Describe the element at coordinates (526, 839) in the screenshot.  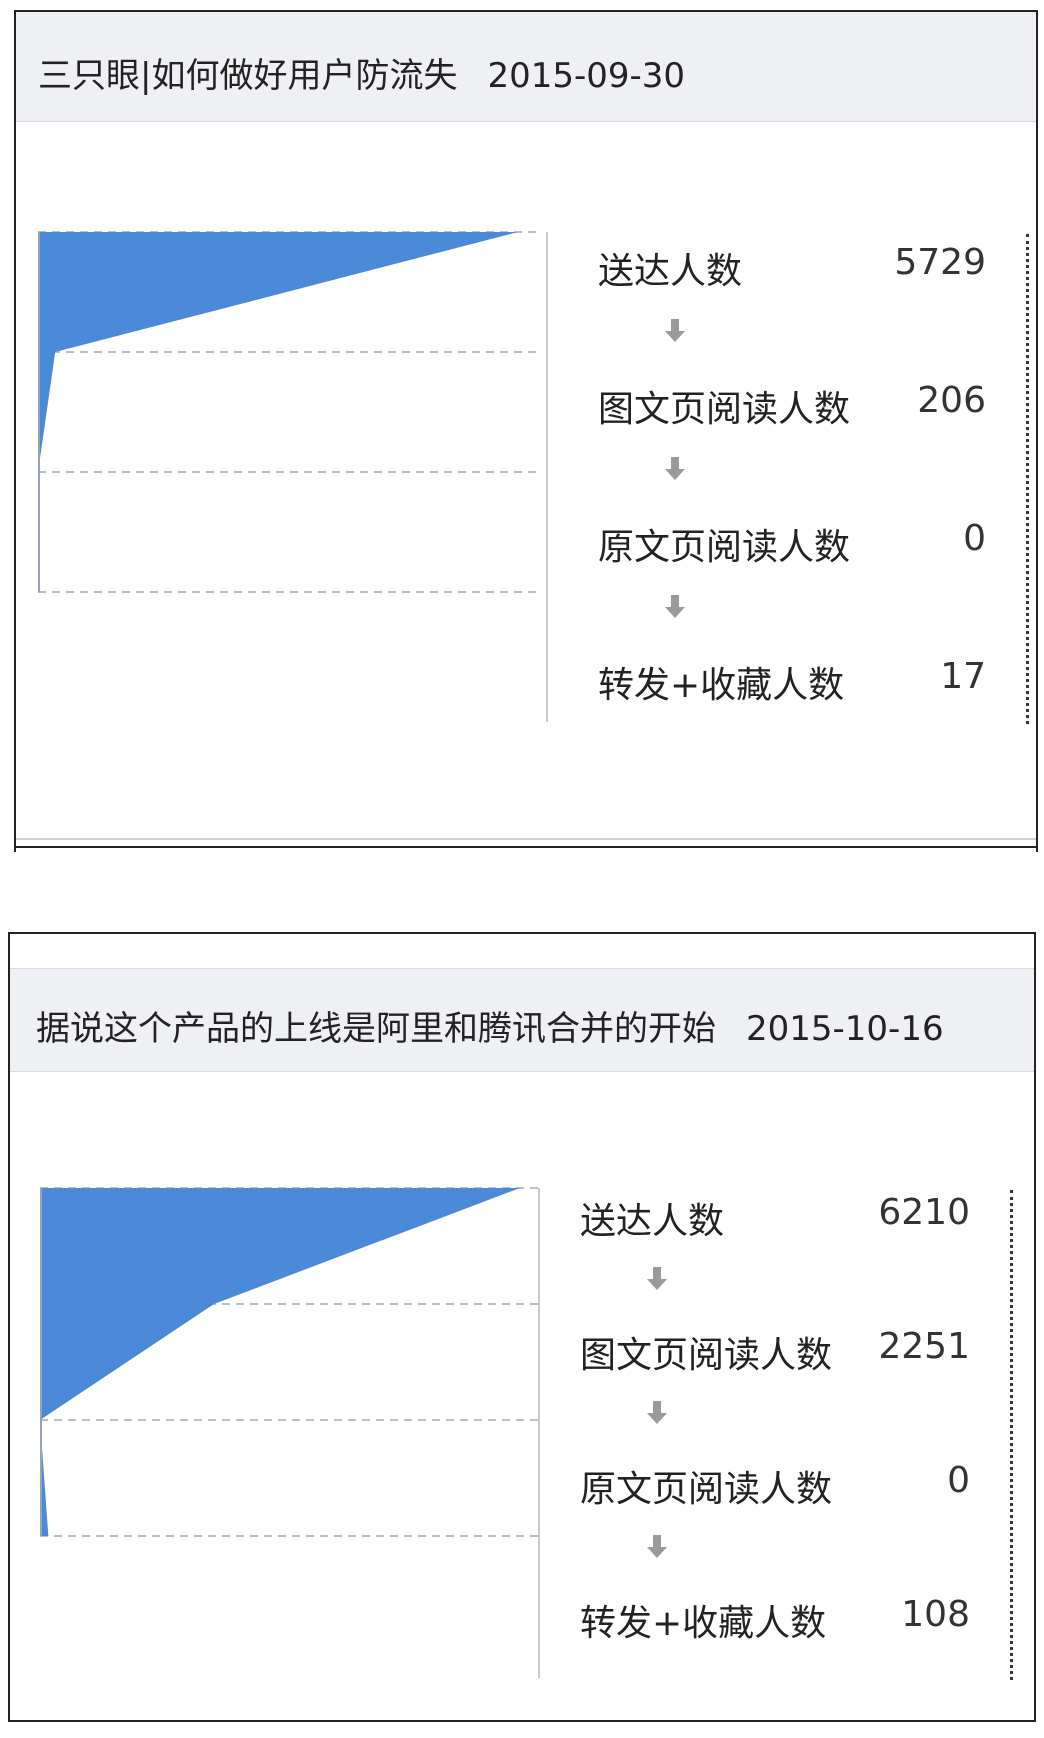
I see `card-bottom-rule` at that location.